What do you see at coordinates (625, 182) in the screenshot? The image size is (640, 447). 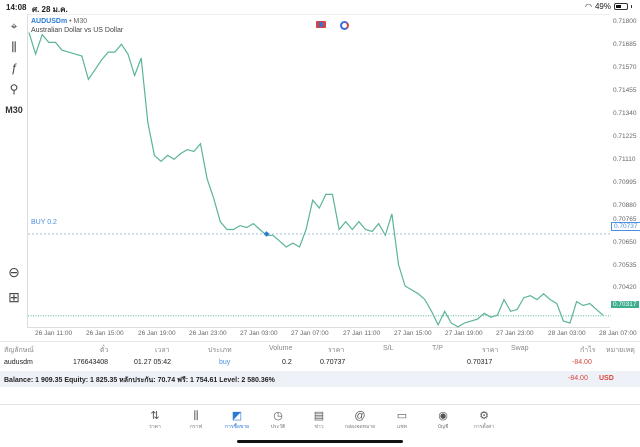 I see `y-tick: 0.70995` at bounding box center [625, 182].